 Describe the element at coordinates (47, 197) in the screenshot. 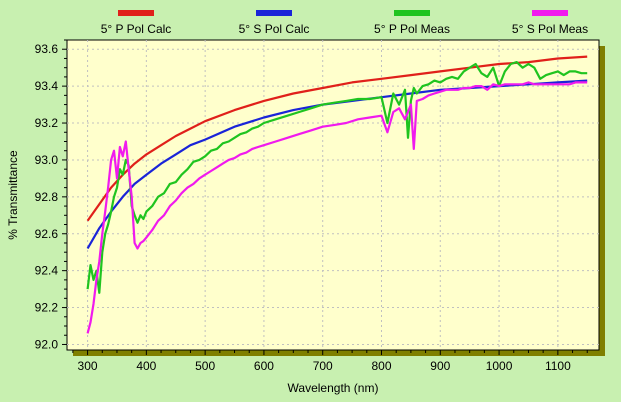

I see `y-tick-label: 92.8` at that location.